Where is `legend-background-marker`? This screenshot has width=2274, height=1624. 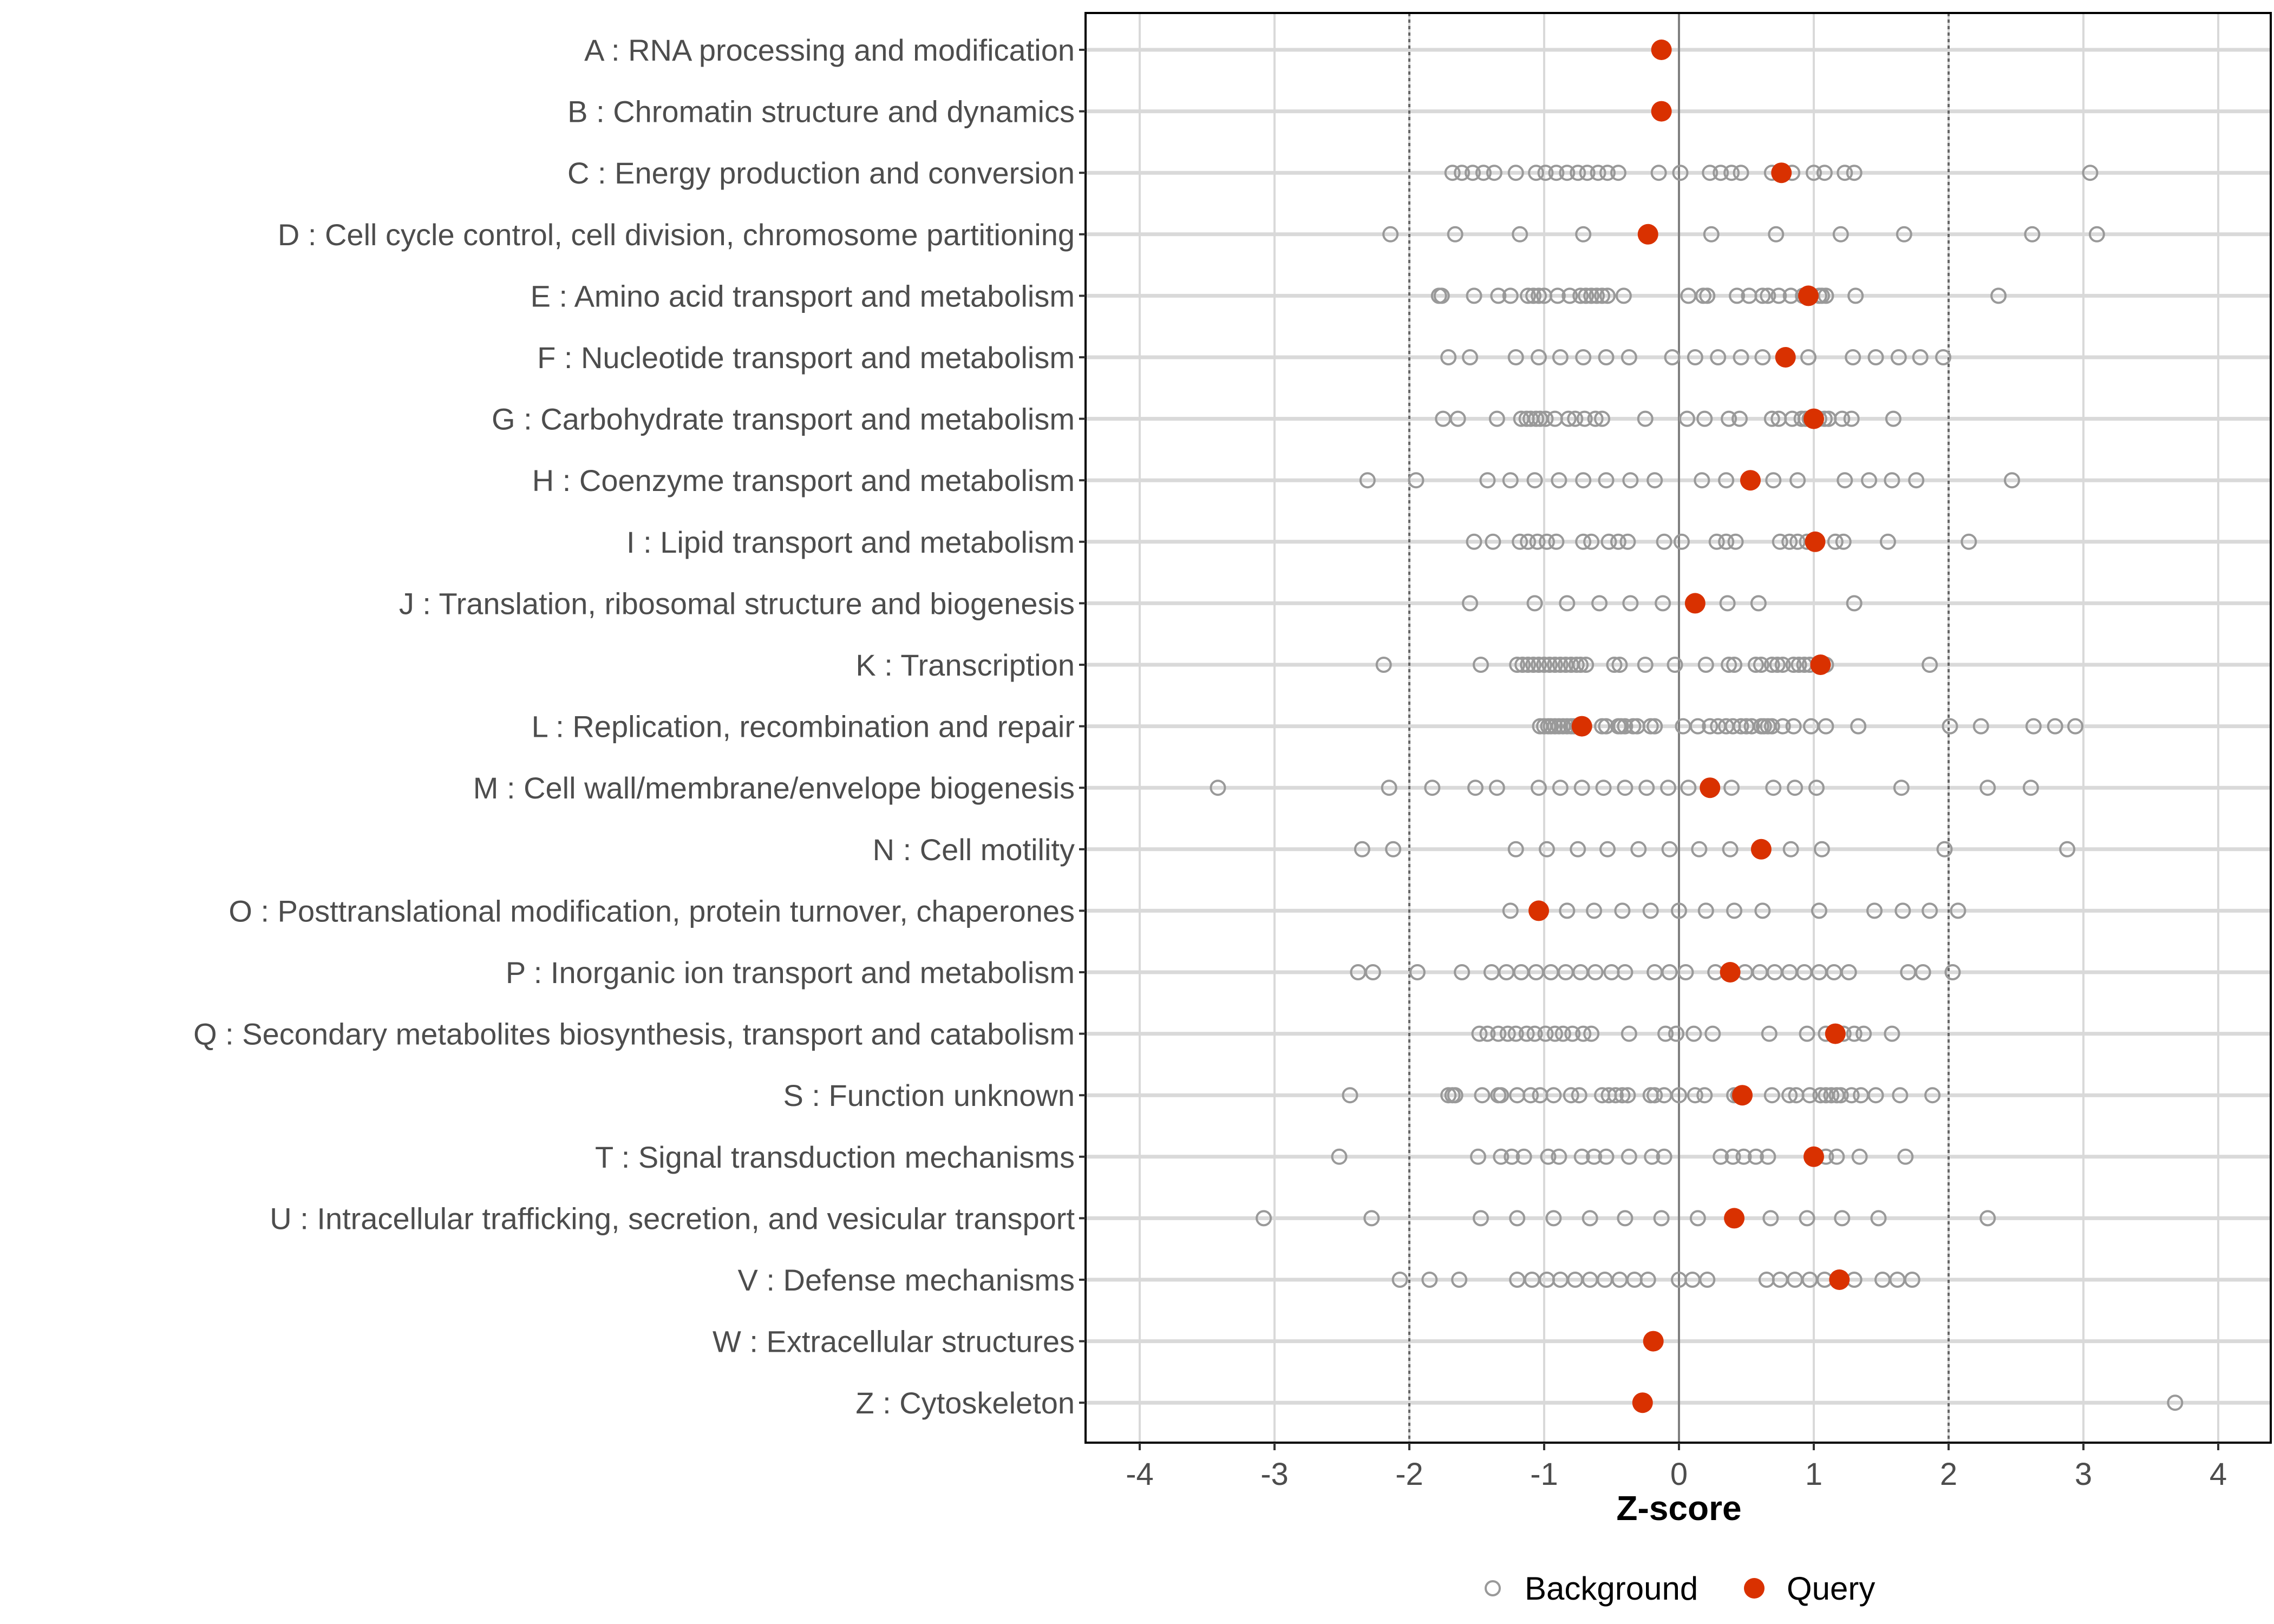 legend-background-marker is located at coordinates (1493, 1588).